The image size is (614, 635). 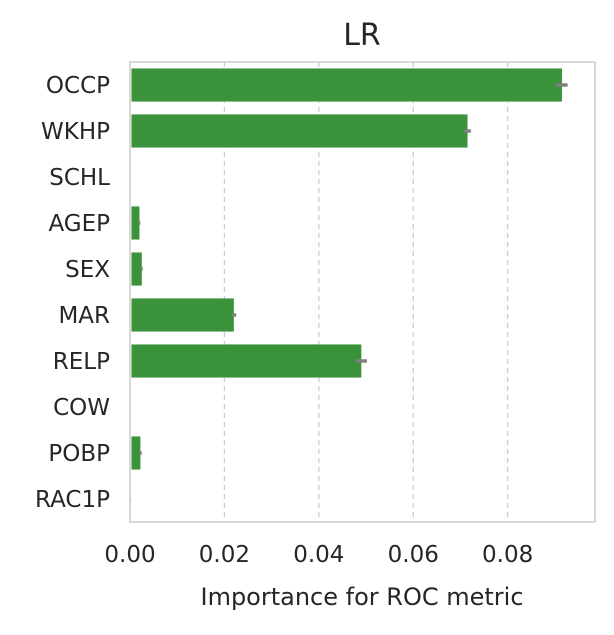 What do you see at coordinates (81, 408) in the screenshot?
I see `y-tick-label: COW` at bounding box center [81, 408].